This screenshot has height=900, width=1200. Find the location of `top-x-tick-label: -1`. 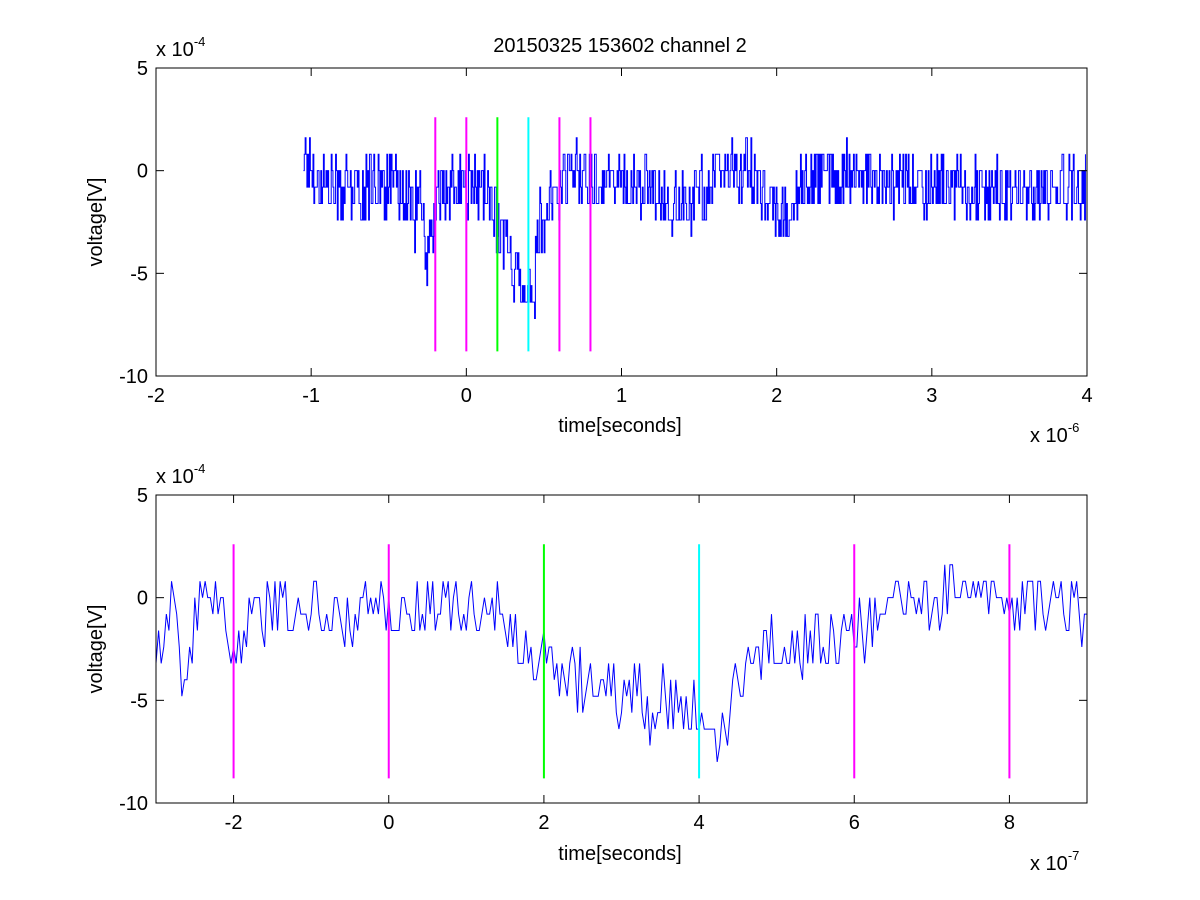

top-x-tick-label: -1 is located at coordinates (311, 396).